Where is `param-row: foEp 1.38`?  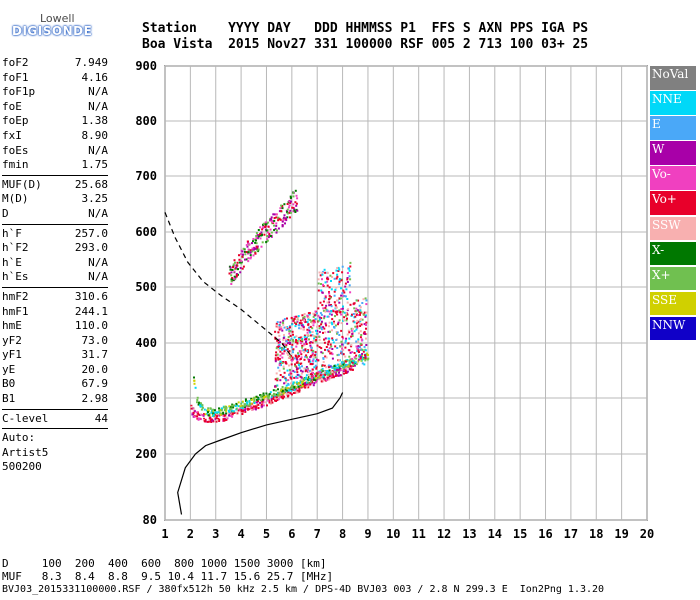
param-row: foEp 1.38 is located at coordinates (55, 121).